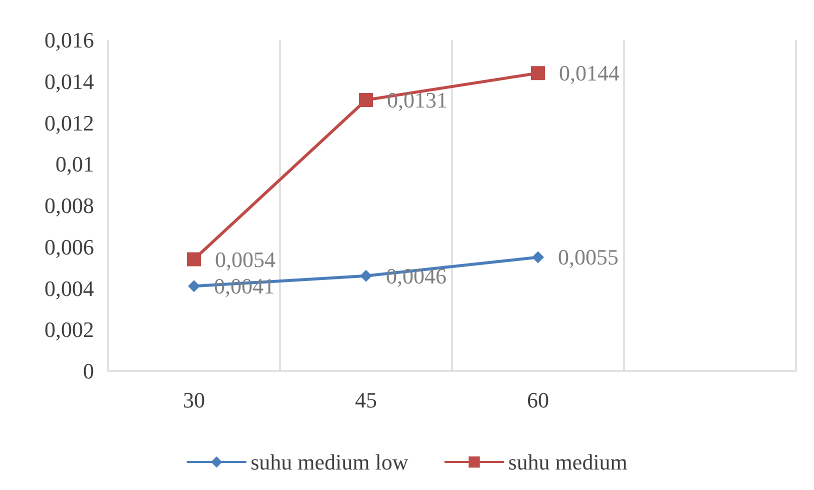  Describe the element at coordinates (69, 288) in the screenshot. I see `y-tick-label: 0,004` at that location.